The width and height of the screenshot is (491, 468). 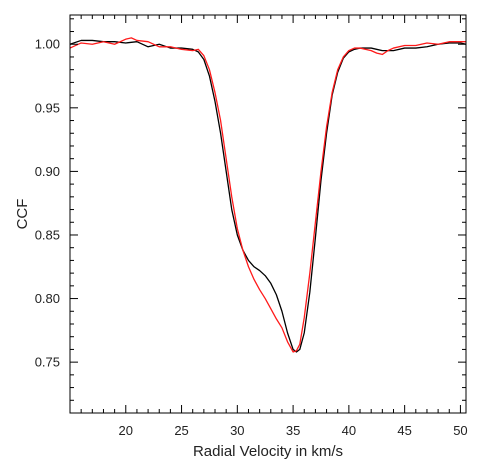 What do you see at coordinates (22, 214) in the screenshot?
I see `y-axis-label: CCF` at bounding box center [22, 214].